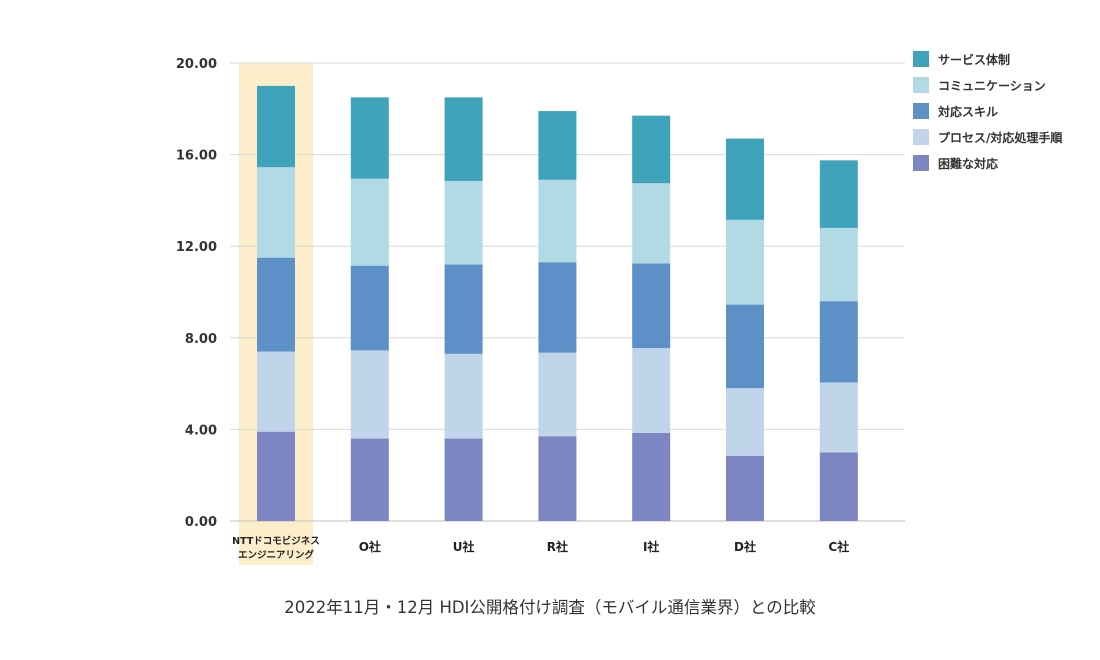  Describe the element at coordinates (196, 293) in the screenshot. I see `y-axis-ticks: 0.00 4.00 8.00 12.00 16.00 20.00` at that location.